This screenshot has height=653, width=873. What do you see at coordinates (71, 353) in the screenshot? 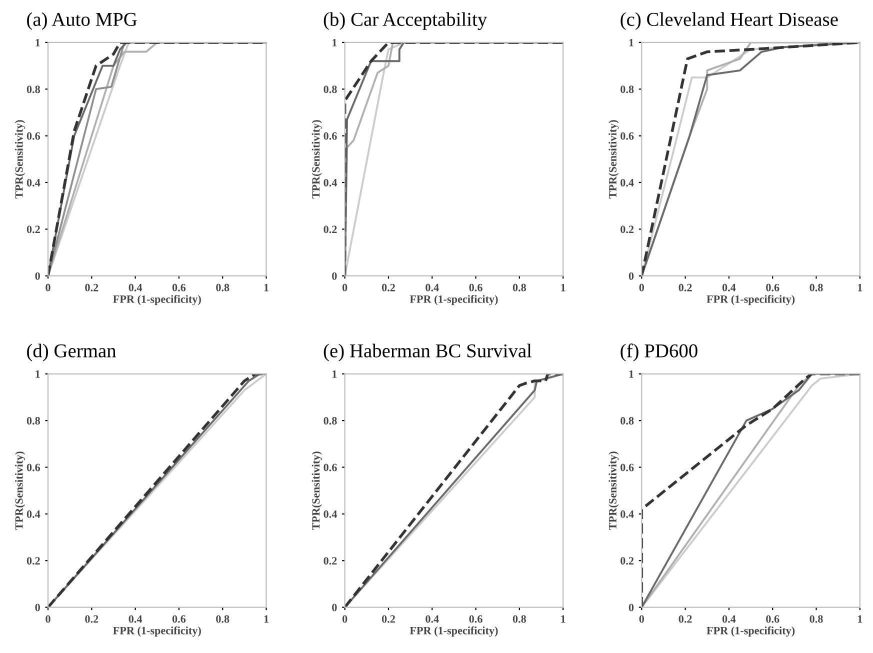
I see `chart-title: (d) German` at bounding box center [71, 353].